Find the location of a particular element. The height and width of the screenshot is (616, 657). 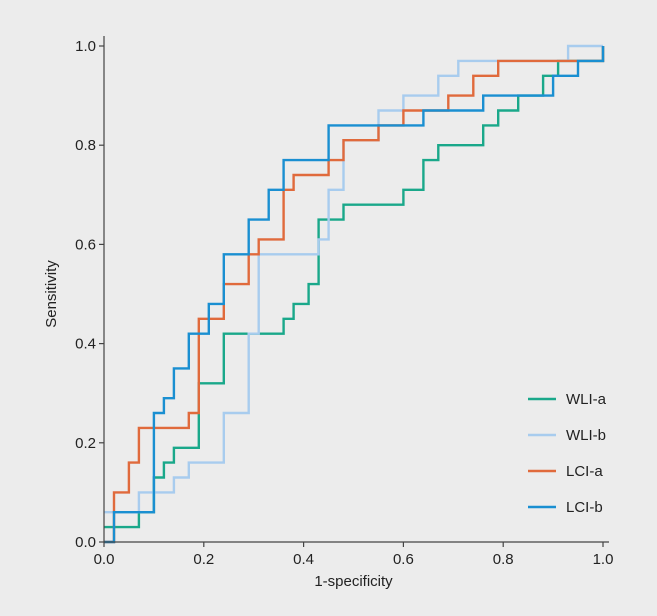

x-tick-label: 0.0 is located at coordinates (104, 559).